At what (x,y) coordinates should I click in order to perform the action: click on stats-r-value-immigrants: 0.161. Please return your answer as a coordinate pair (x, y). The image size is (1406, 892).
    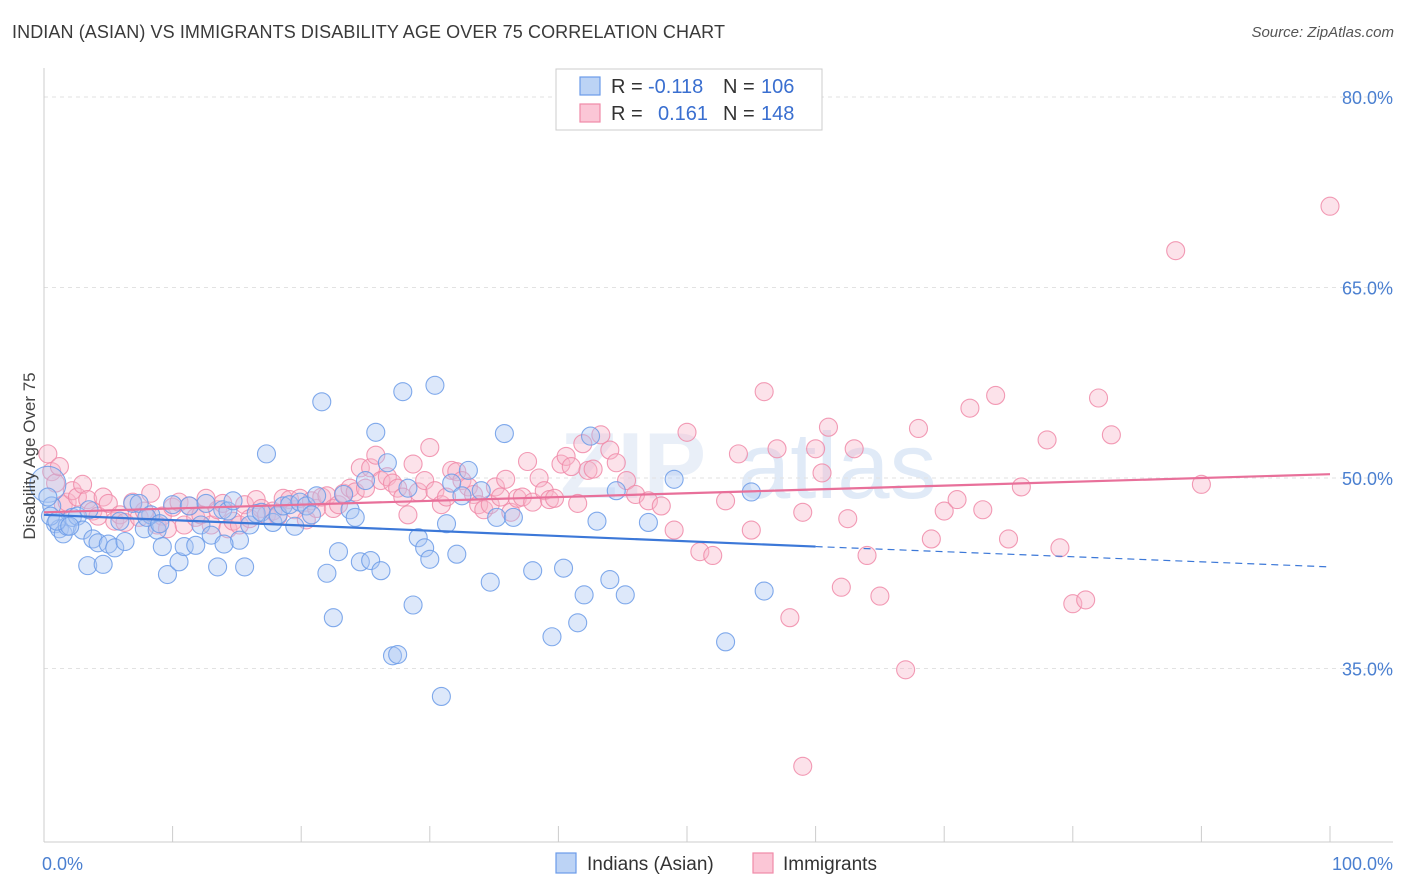
    Looking at the image, I should click on (683, 114).